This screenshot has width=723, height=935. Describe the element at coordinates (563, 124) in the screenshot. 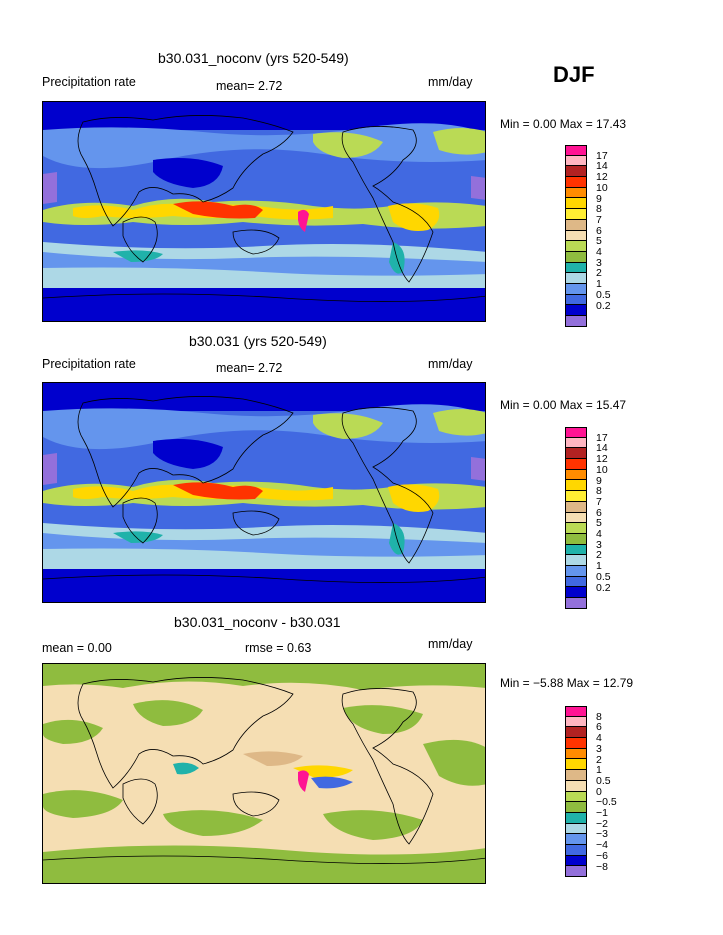

I see `min-max-label: Min = 0.00 Max = 17.43` at that location.